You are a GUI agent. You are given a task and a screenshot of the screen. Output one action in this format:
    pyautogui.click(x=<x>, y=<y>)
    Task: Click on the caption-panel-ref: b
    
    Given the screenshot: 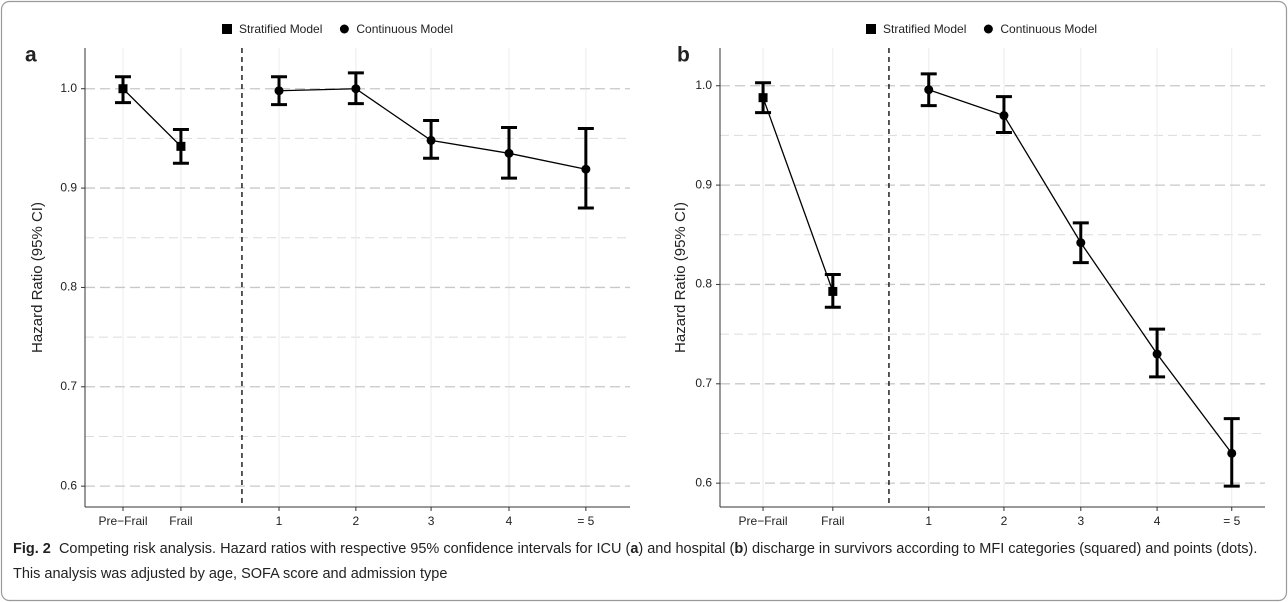 What is the action you would take?
    pyautogui.click(x=739, y=549)
    